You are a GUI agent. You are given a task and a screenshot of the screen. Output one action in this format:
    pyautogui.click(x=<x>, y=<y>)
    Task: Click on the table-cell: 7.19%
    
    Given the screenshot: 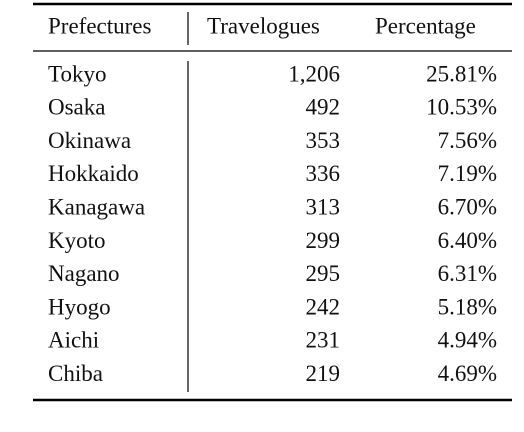 What is the action you would take?
    pyautogui.click(x=467, y=173)
    